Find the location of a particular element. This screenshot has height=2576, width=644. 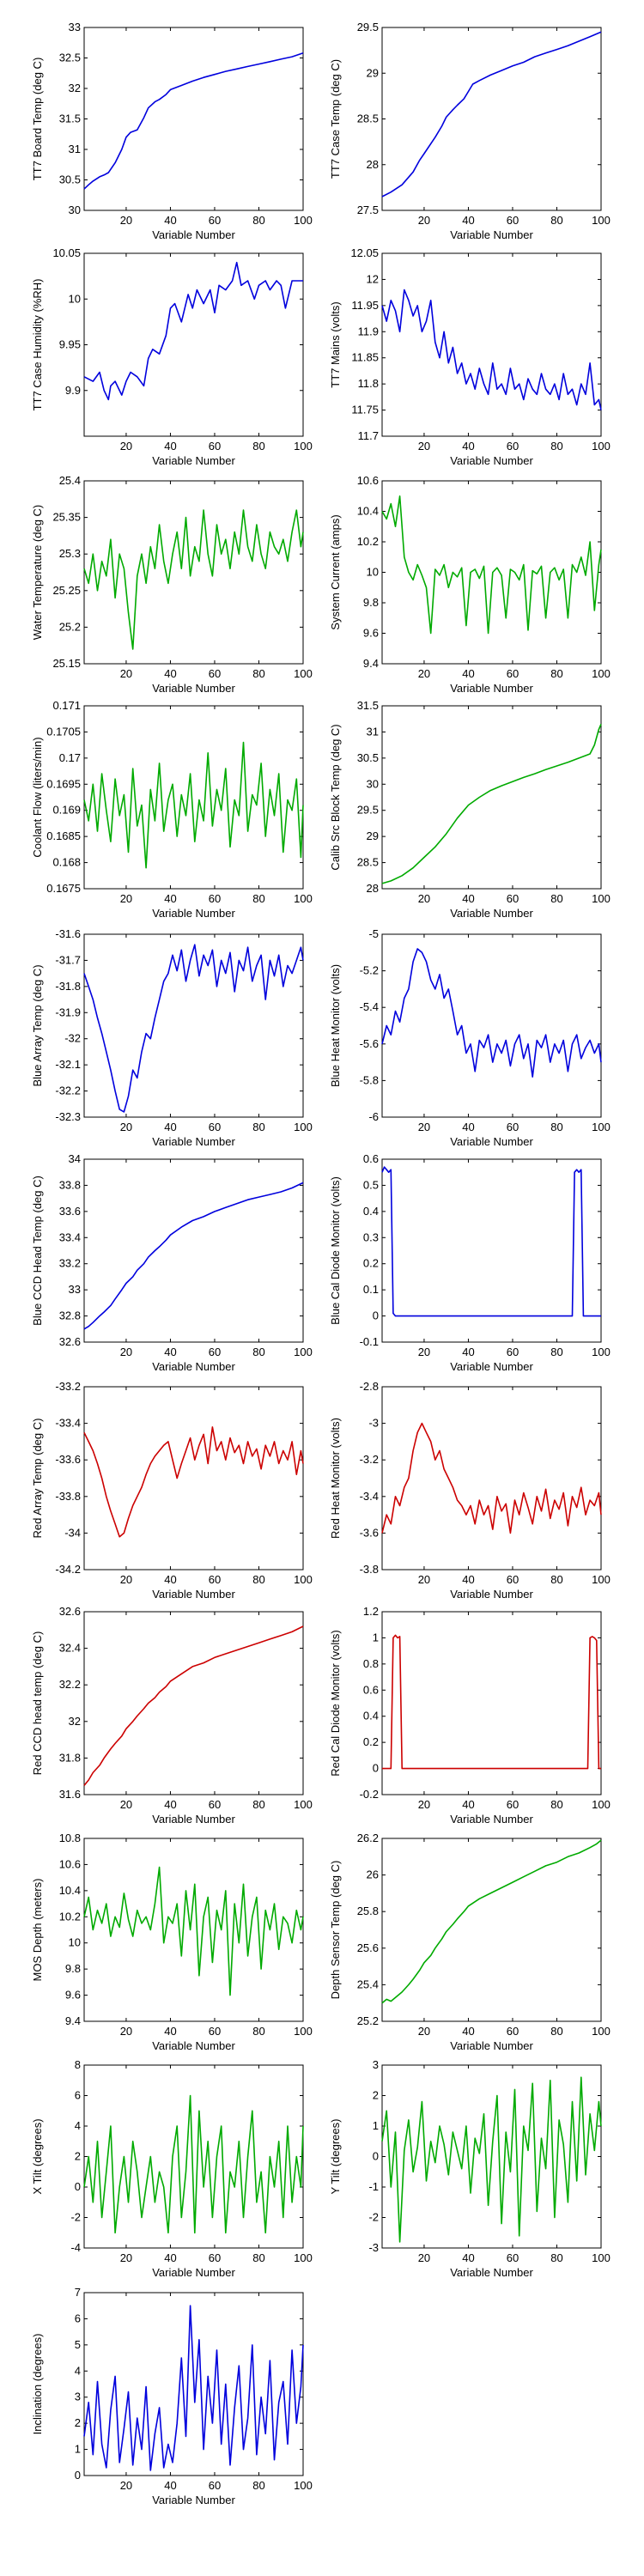

y-axis-label: Blue Array Temp (deg C) is located at coordinates (37, 1025).